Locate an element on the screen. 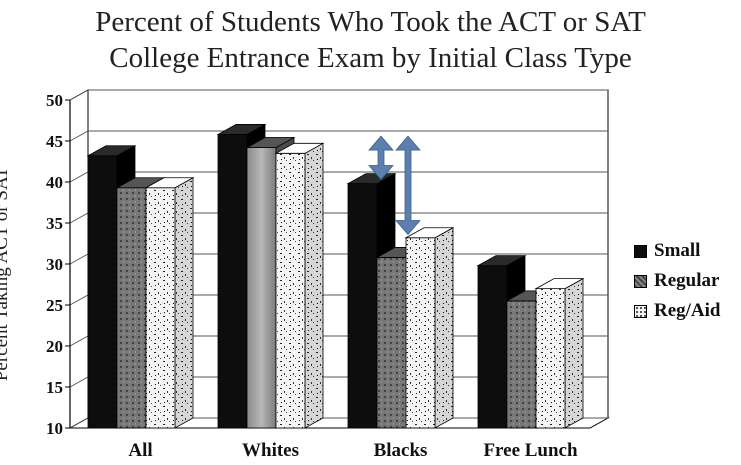 The image size is (741, 465). x-tick-label: All is located at coordinates (140, 450).